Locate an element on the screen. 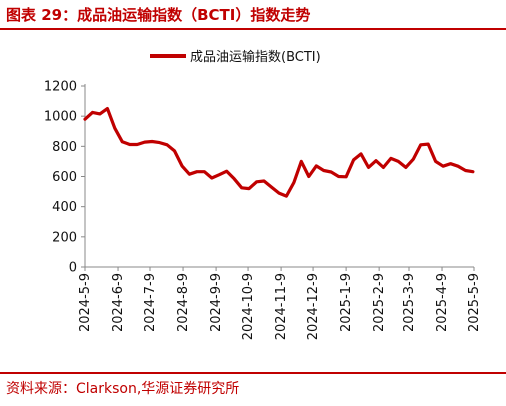 This screenshot has height=406, width=506. x-tick-label: 2024-12-9 is located at coordinates (313, 306).